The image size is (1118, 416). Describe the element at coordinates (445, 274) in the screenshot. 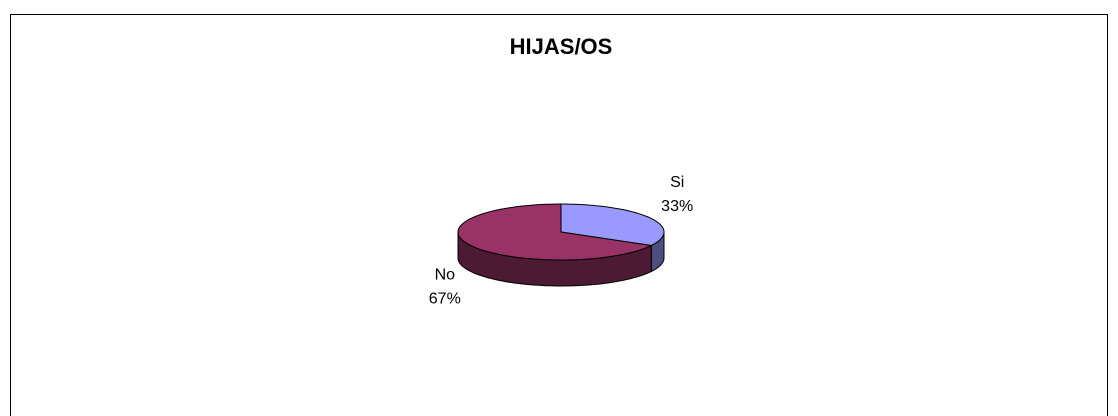

I see `slice-label: No` at that location.